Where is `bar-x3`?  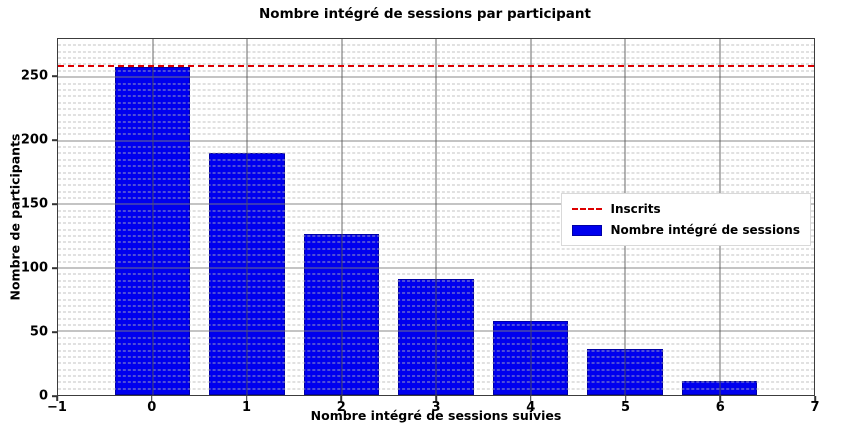
bar-x3 is located at coordinates (436, 337).